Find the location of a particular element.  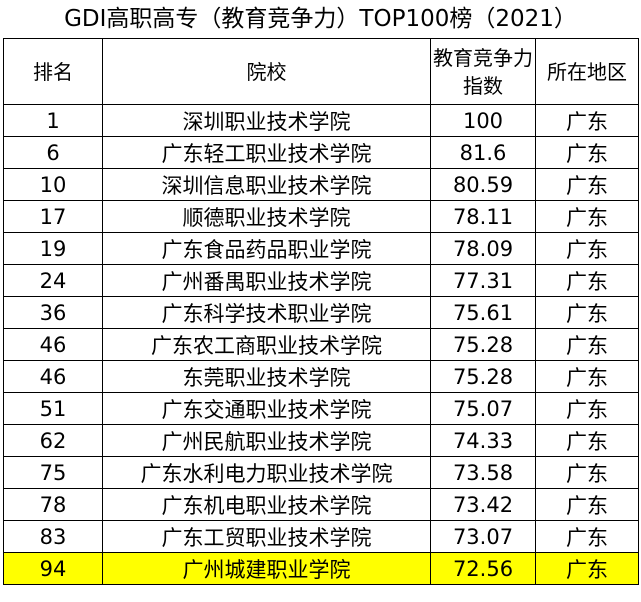

school-cell: 东莞职业技术学院 is located at coordinates (266, 376).